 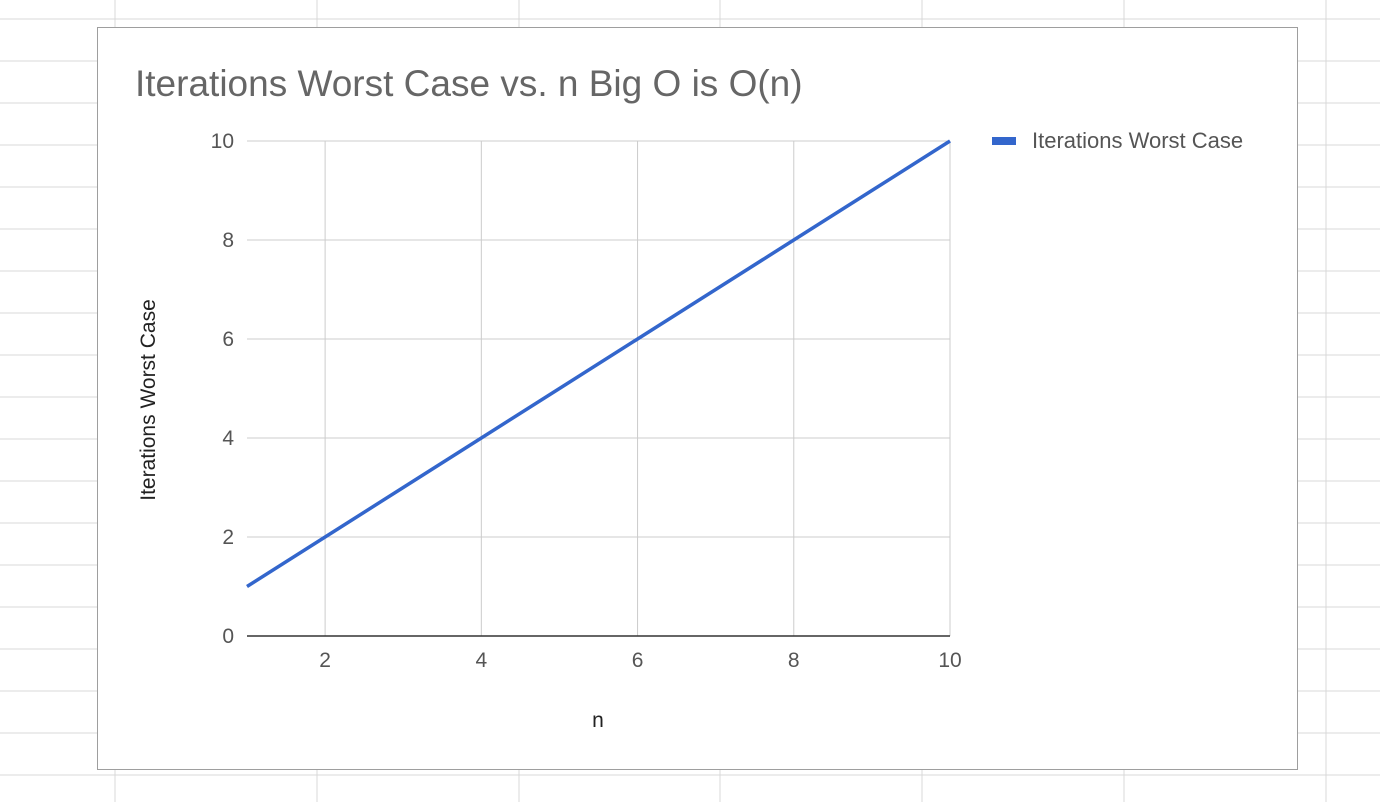 What do you see at coordinates (228, 240) in the screenshot?
I see `y-tick-label: 8` at bounding box center [228, 240].